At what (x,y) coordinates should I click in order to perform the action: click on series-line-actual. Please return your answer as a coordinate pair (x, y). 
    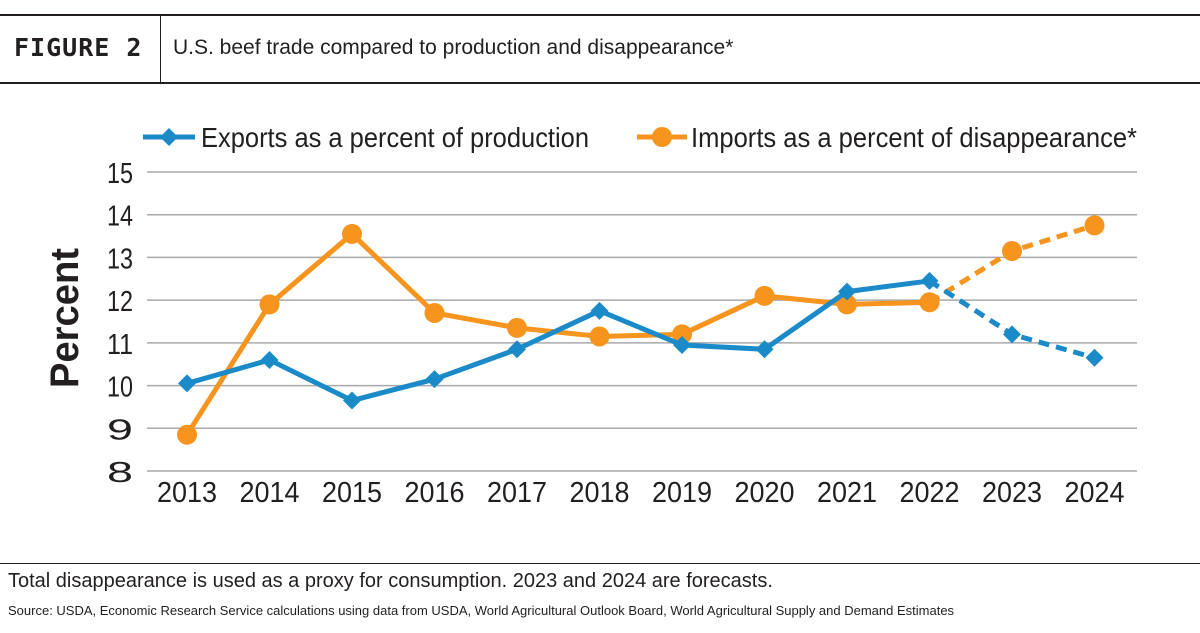
    Looking at the image, I should click on (558, 341).